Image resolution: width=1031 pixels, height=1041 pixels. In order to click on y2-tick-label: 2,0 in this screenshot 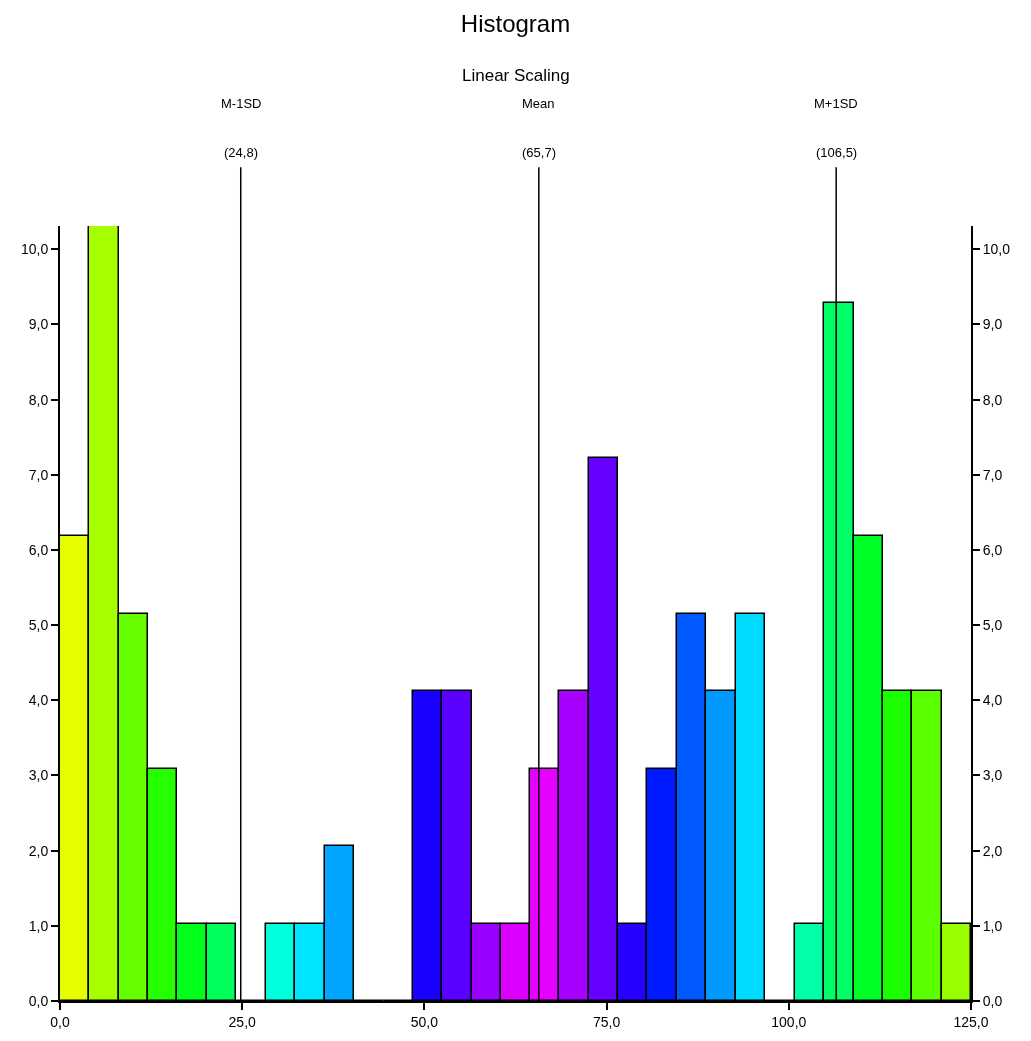, I will do `click(992, 850)`.